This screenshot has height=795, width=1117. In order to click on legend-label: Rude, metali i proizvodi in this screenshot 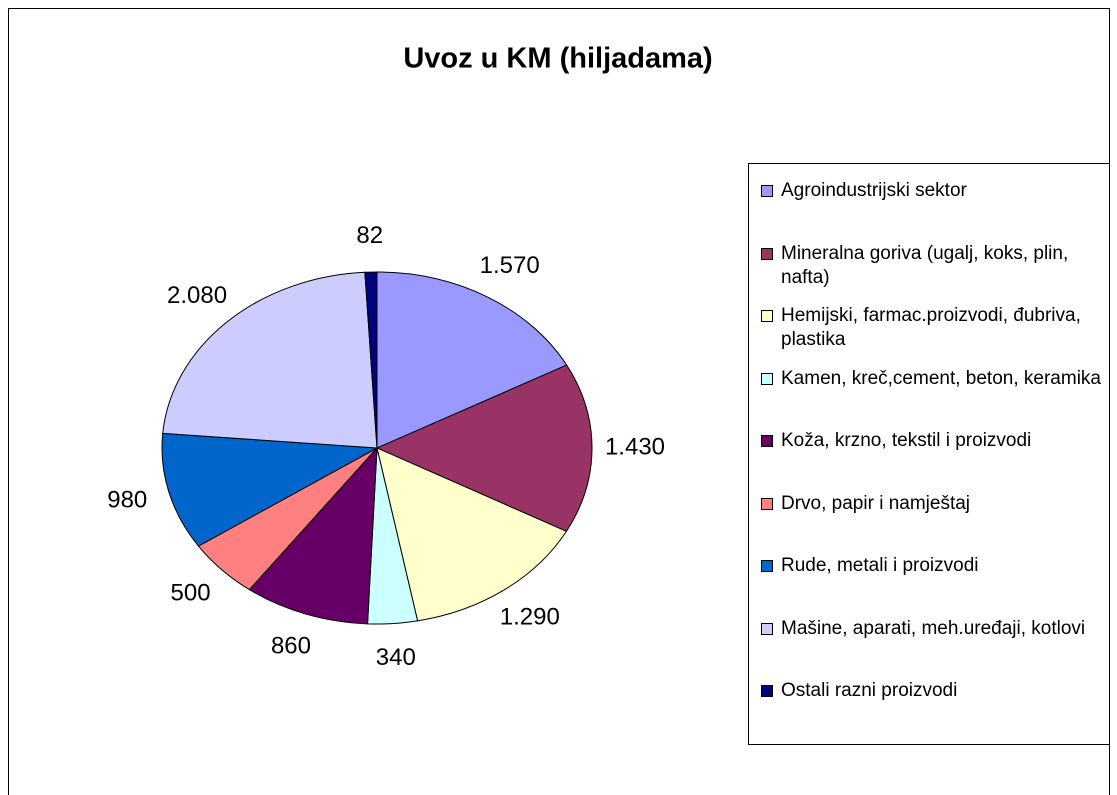, I will do `click(880, 565)`.